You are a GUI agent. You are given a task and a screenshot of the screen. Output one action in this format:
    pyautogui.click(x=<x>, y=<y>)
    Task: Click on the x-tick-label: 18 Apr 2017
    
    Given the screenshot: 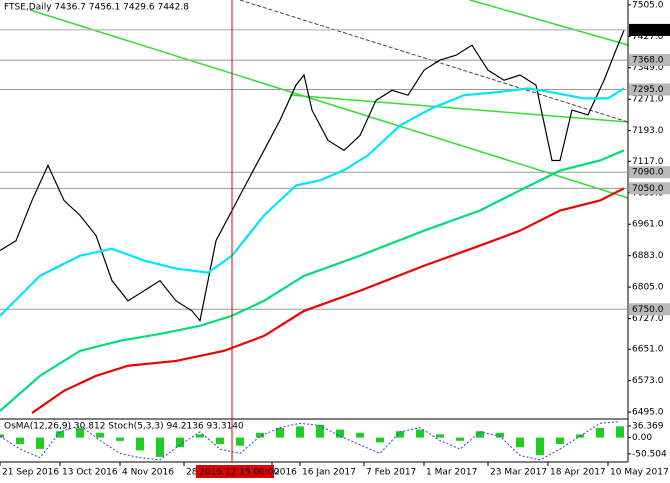 What is the action you would take?
    pyautogui.click(x=578, y=473)
    